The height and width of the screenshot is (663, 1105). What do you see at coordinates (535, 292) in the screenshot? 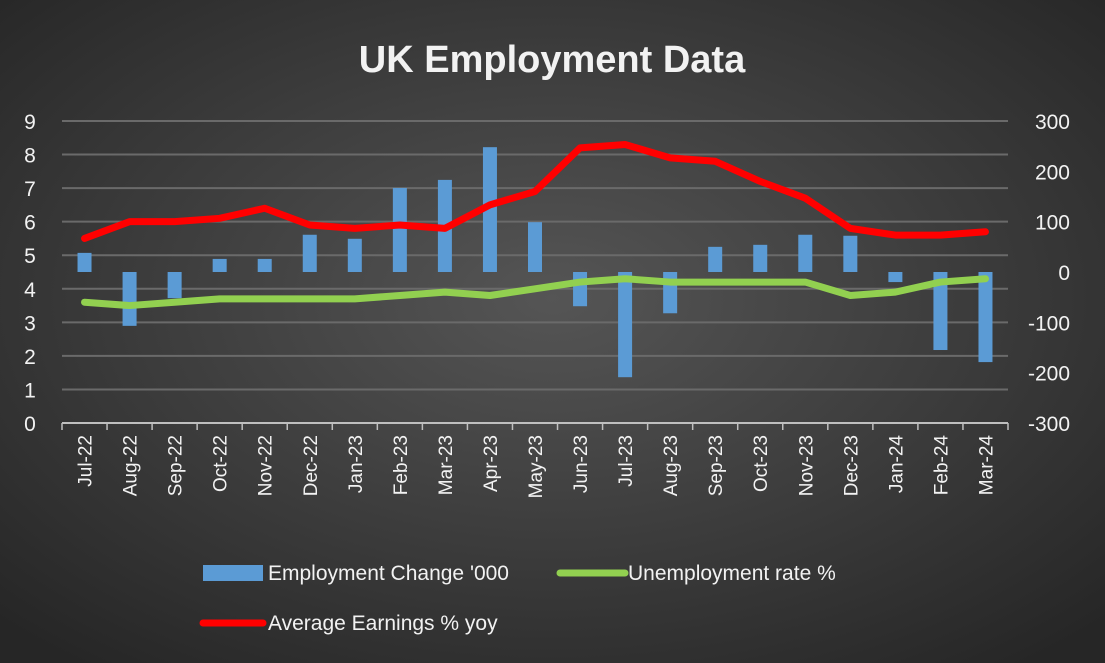
I see `line-unemployment-rate` at bounding box center [535, 292].